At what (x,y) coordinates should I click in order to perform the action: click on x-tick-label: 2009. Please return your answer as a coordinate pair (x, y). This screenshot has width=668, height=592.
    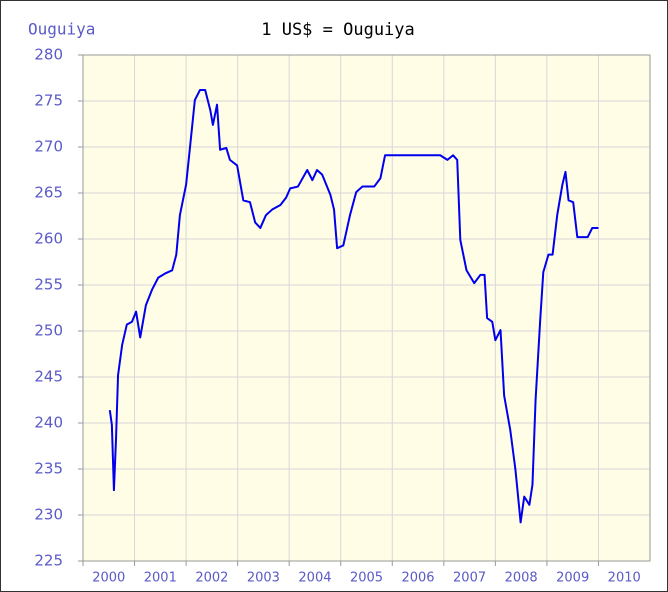
    Looking at the image, I should click on (572, 578).